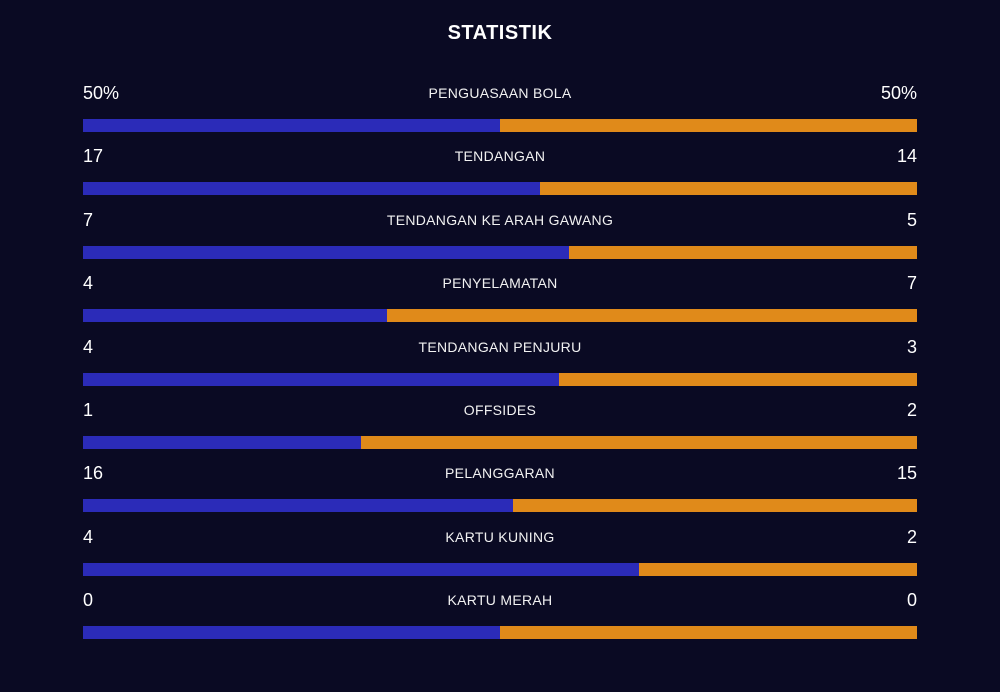 The width and height of the screenshot is (1000, 692). What do you see at coordinates (500, 600) in the screenshot?
I see `stat-label: KARTU MERAH` at bounding box center [500, 600].